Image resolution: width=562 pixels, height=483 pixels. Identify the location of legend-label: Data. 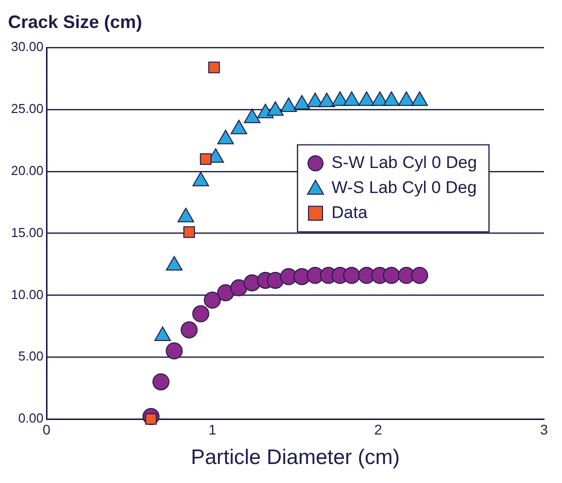
(350, 212).